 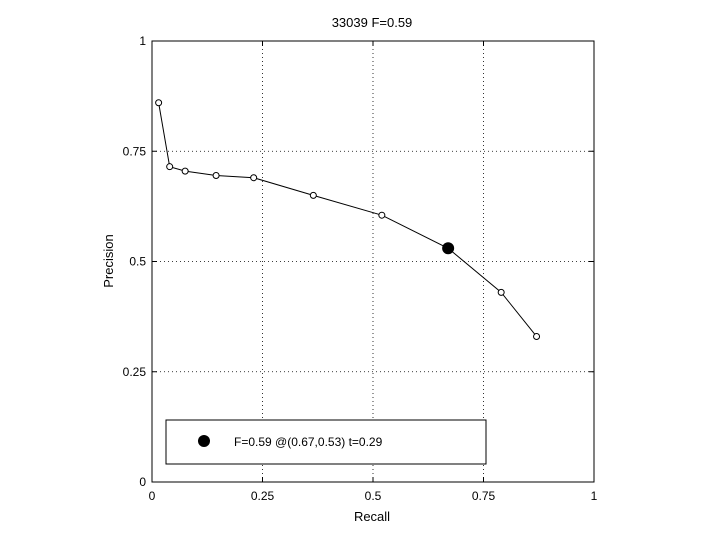 I want to click on y-tick-label: 0.25, so click(x=135, y=372).